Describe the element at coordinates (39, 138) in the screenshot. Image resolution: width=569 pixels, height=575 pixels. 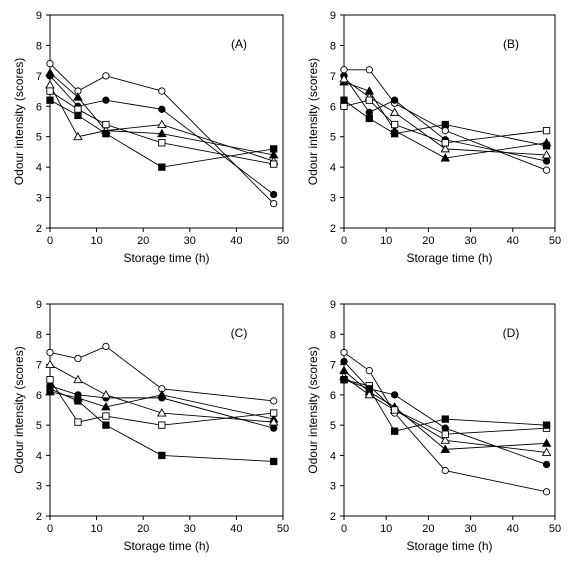
I see `y-tick-label: 5` at that location.